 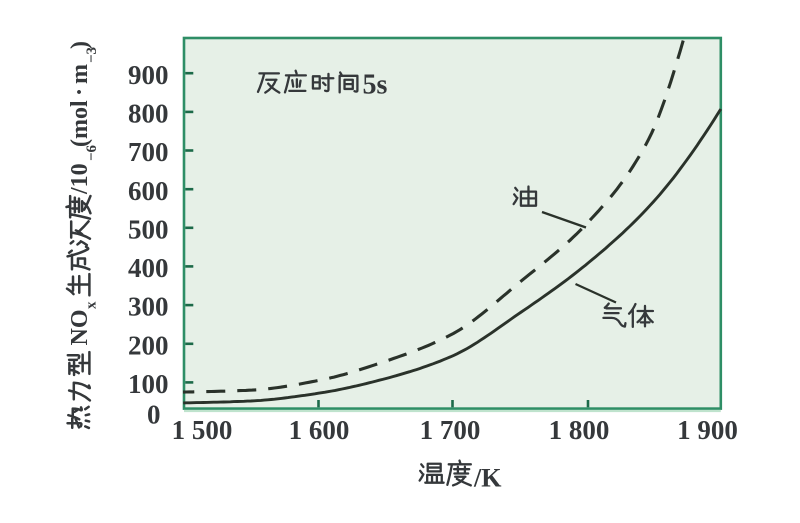 What do you see at coordinates (148, 75) in the screenshot?
I see `svg-text: 900` at bounding box center [148, 75].